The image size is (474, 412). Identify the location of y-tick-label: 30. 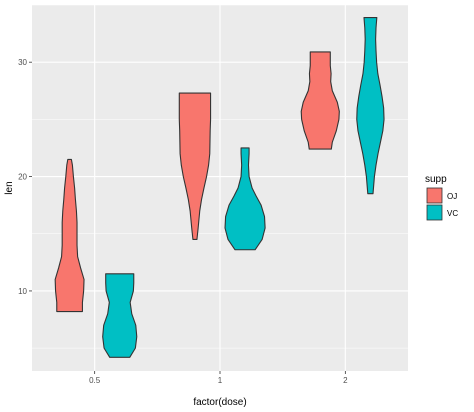
(22, 62).